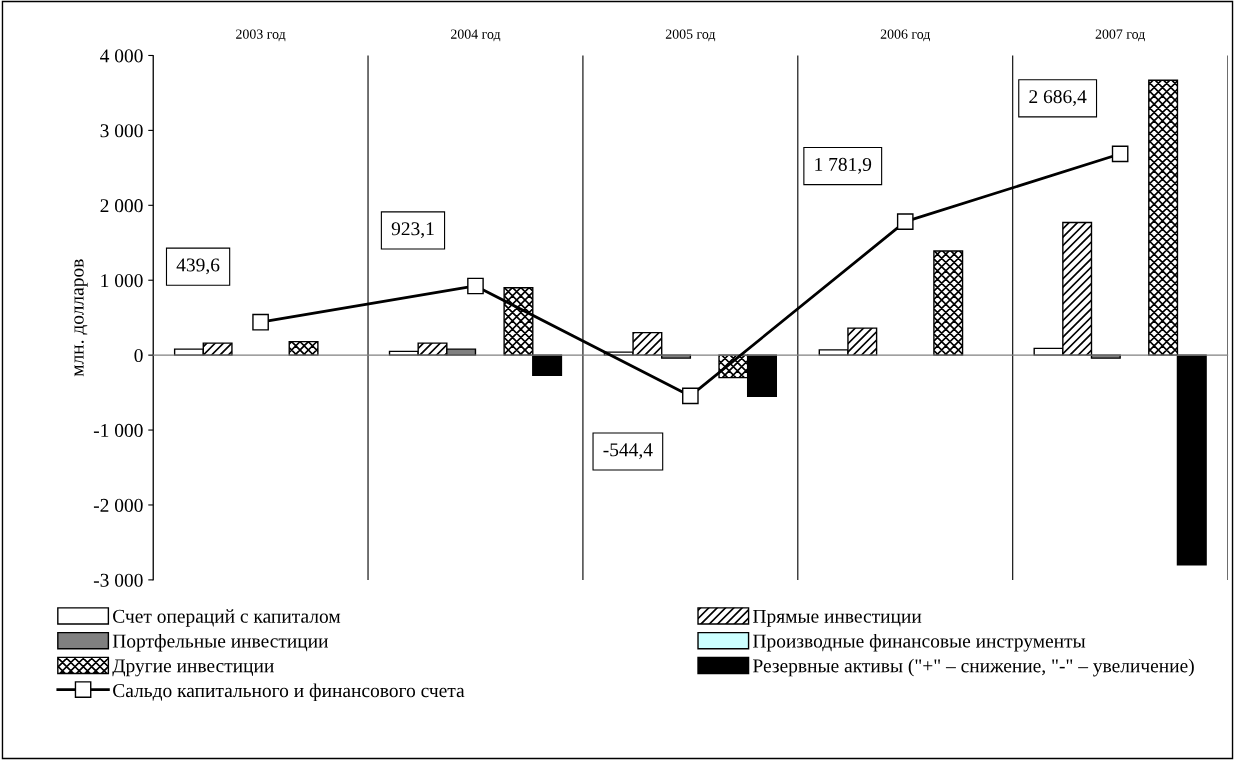 Image resolution: width=1235 pixels, height=760 pixels. What do you see at coordinates (1058, 98) in the screenshot?
I see `data-label: 2 686,4` at bounding box center [1058, 98].